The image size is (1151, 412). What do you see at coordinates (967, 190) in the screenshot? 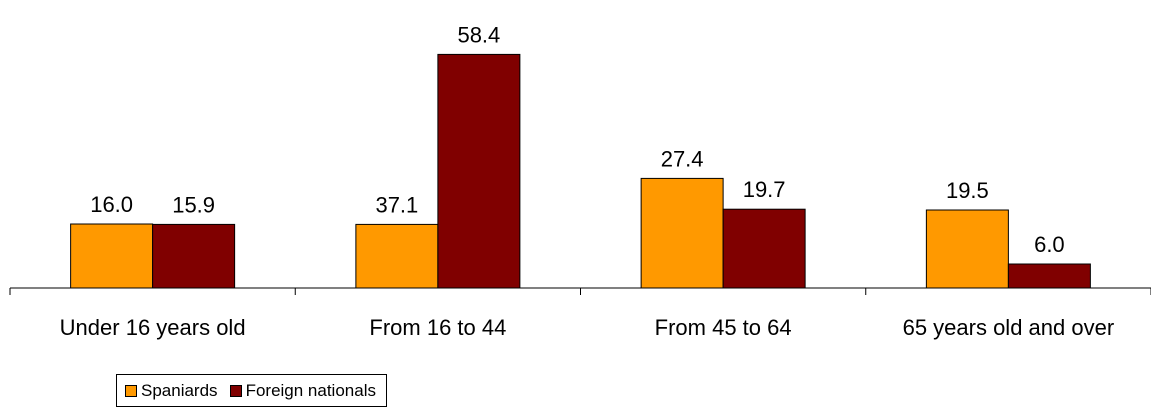
I see `value-label-spaniards-65-years-old-and-over: 19.5` at bounding box center [967, 190].